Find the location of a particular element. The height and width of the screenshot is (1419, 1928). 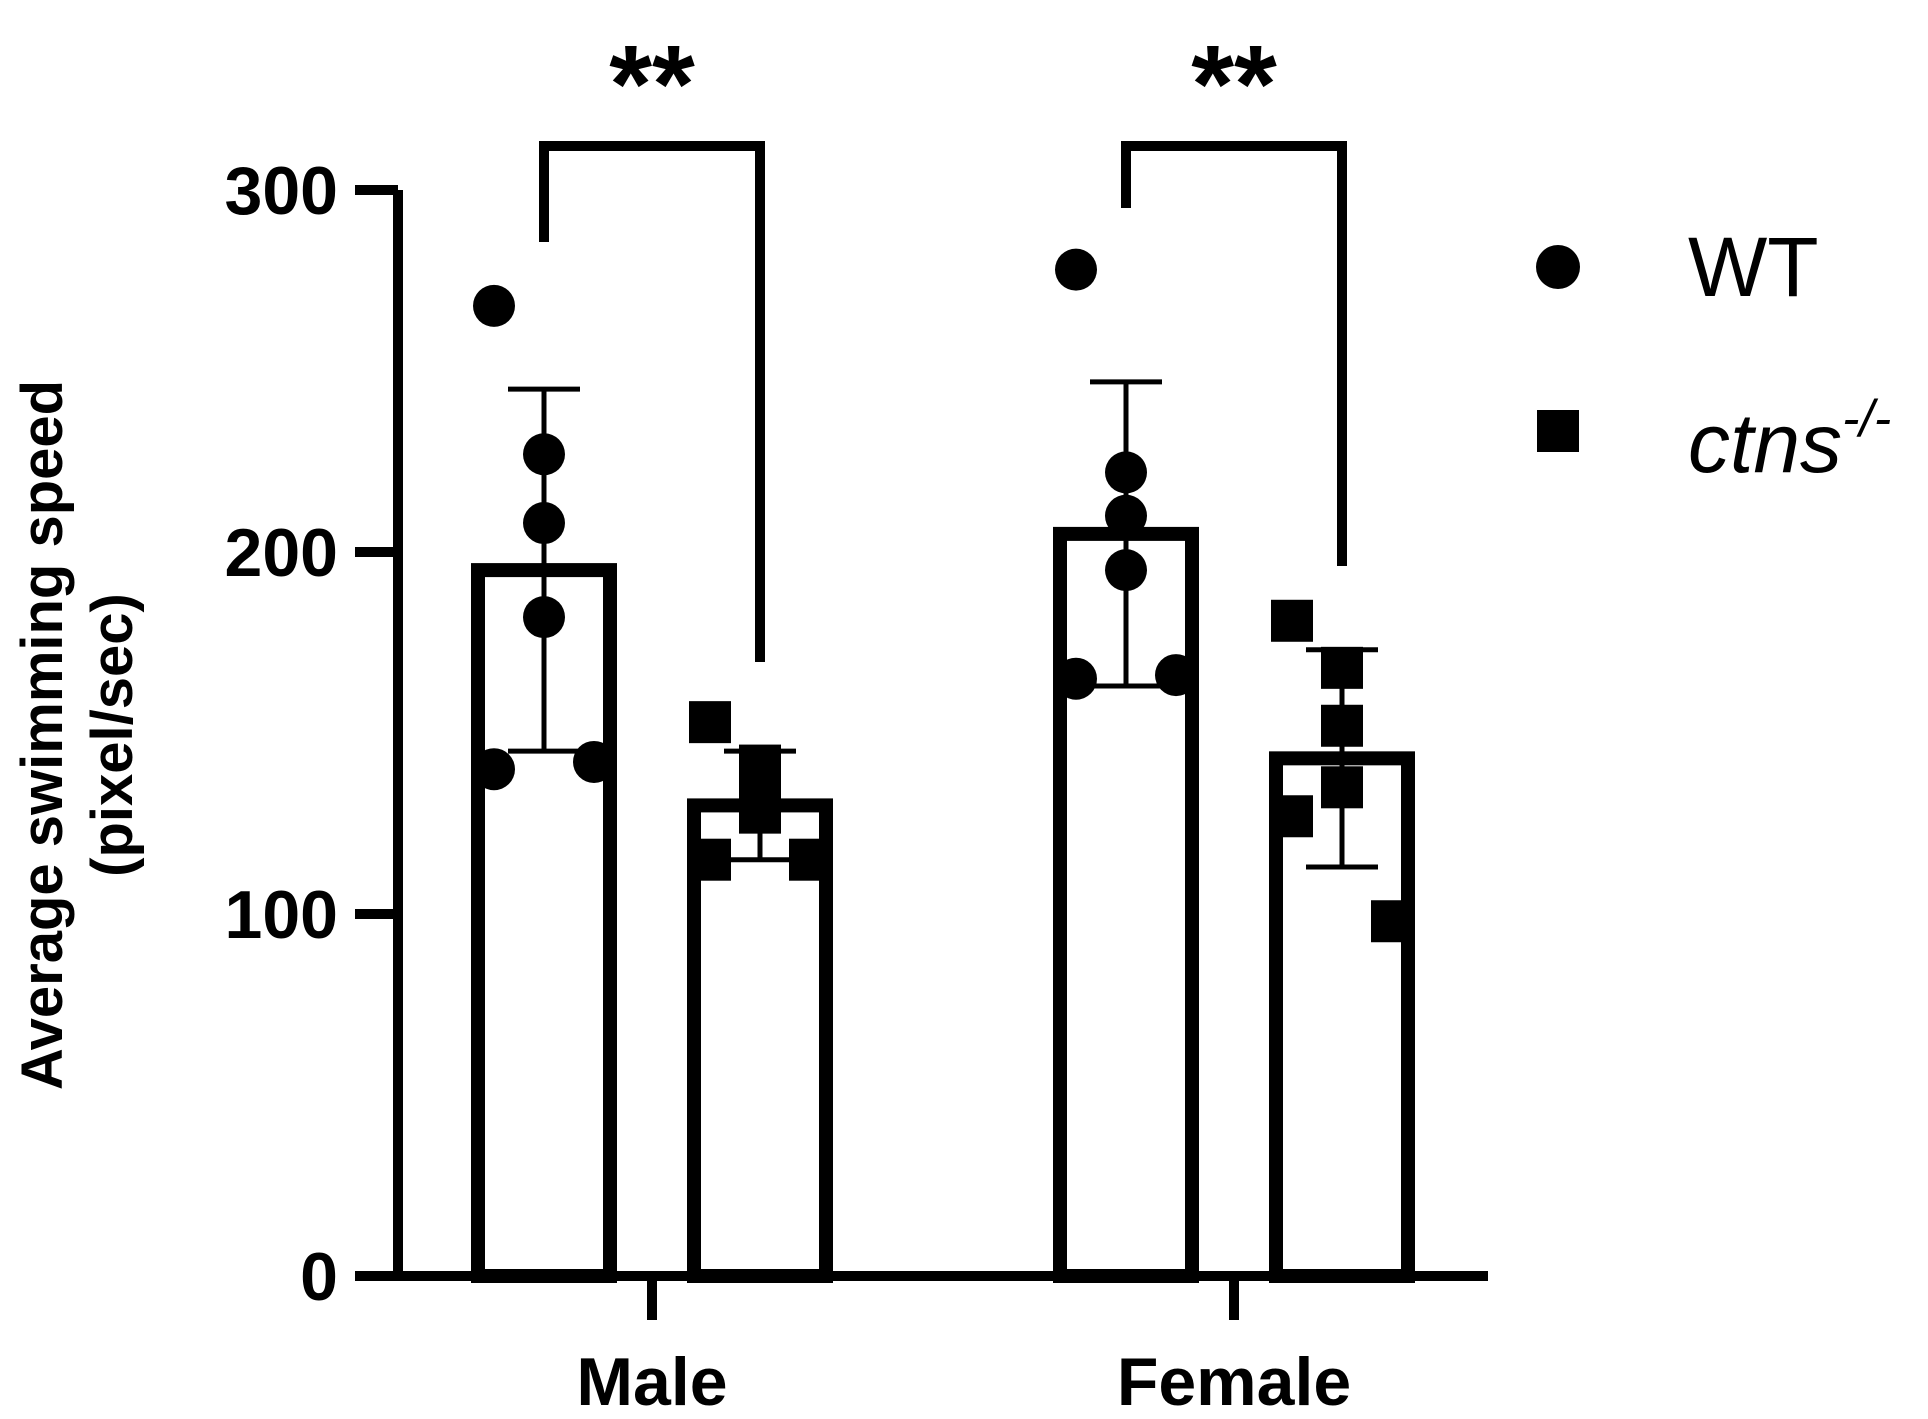

legend-label-ctns: ctns-/- is located at coordinates (1789, 440).